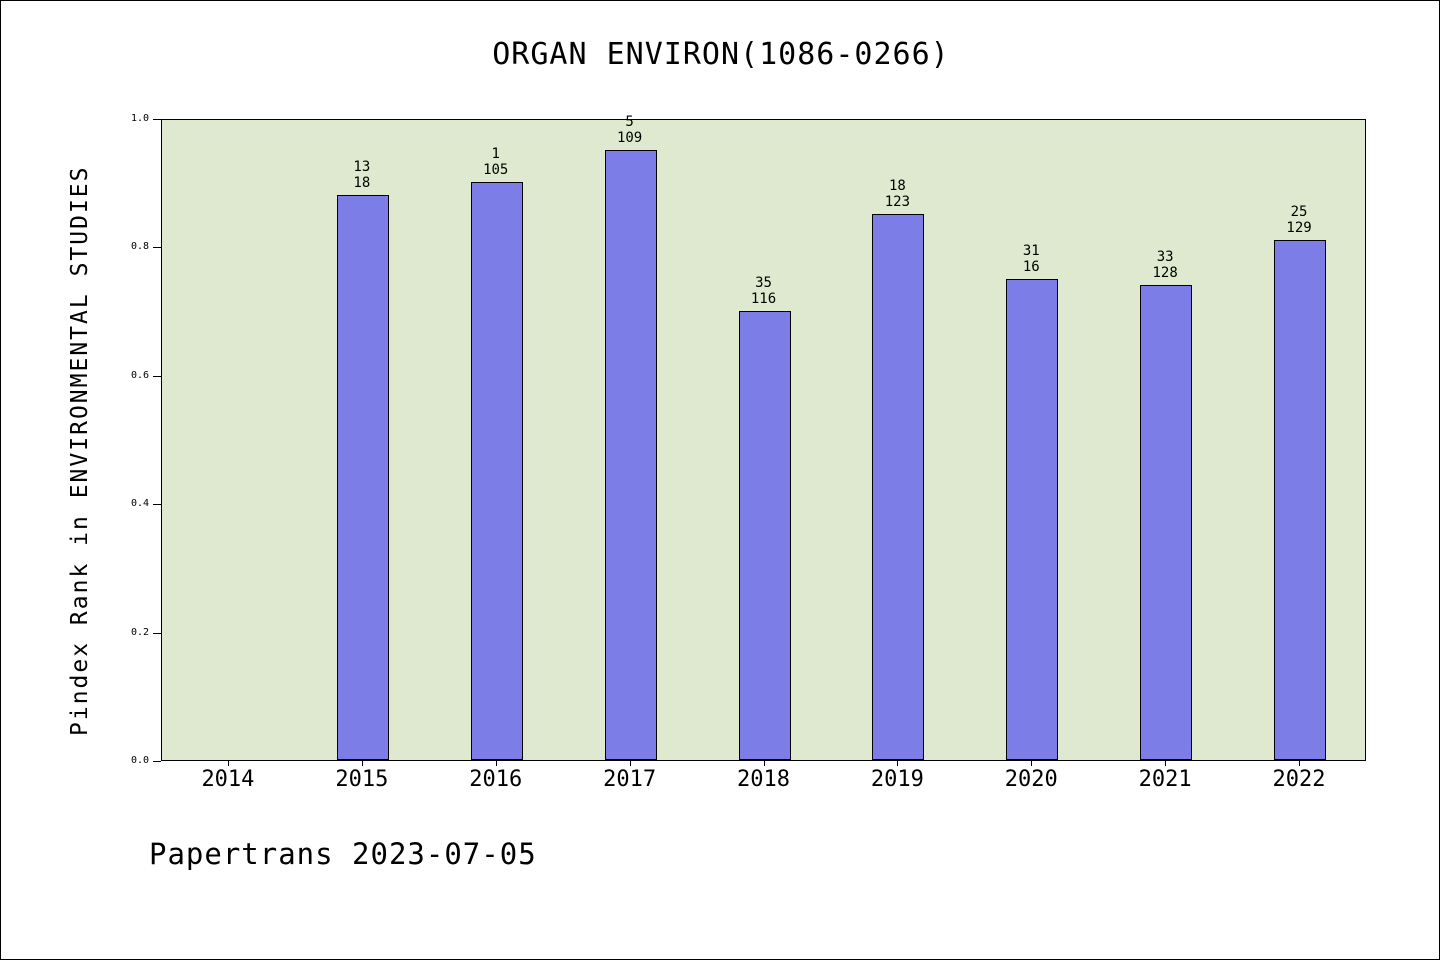  Describe the element at coordinates (1032, 519) in the screenshot. I see `bar-2020` at that location.